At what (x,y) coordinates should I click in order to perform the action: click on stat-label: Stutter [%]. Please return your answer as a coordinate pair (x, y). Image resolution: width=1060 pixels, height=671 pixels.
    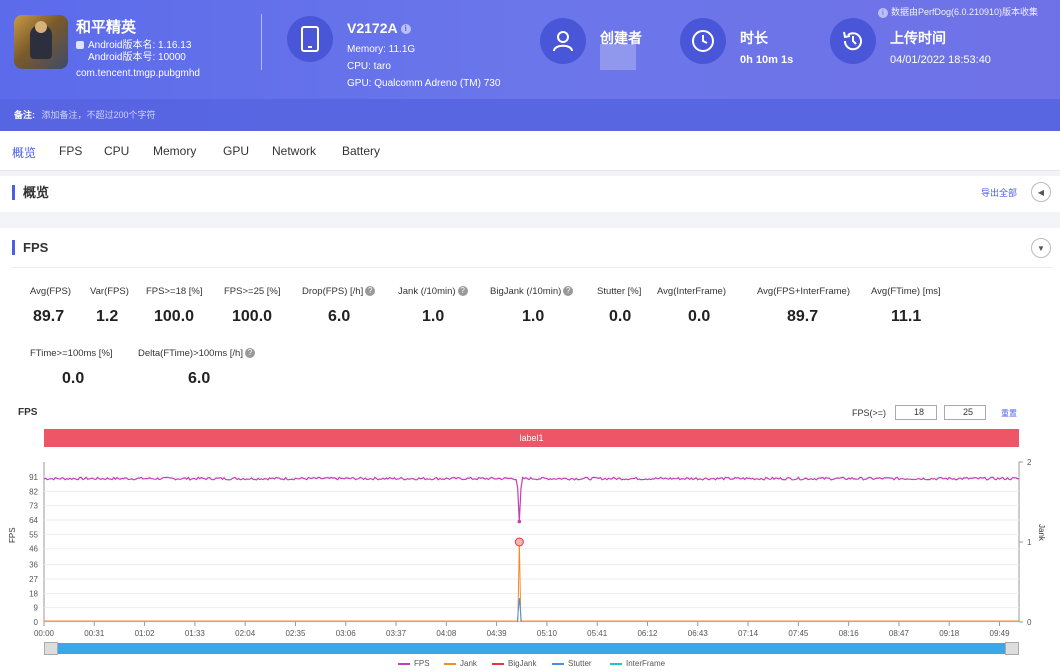
    Looking at the image, I should click on (619, 291).